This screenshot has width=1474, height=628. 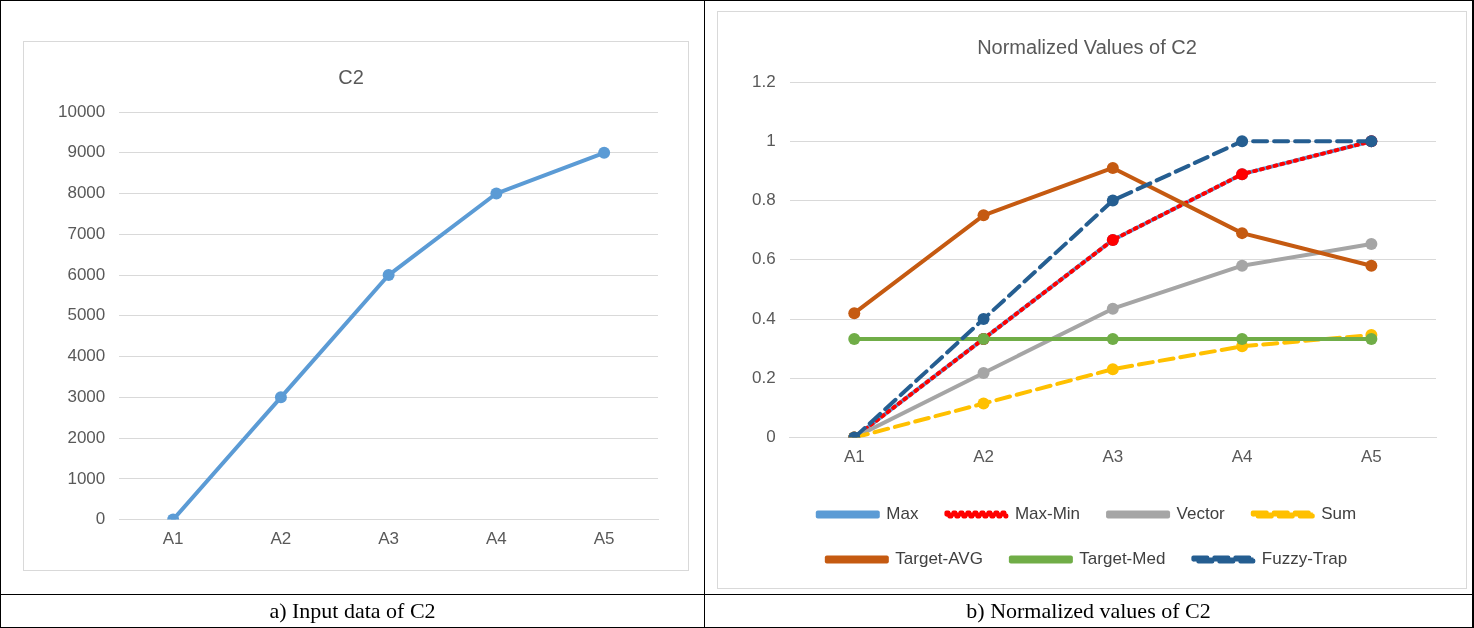 I want to click on y-tick-label: 1.2, so click(x=763, y=81).